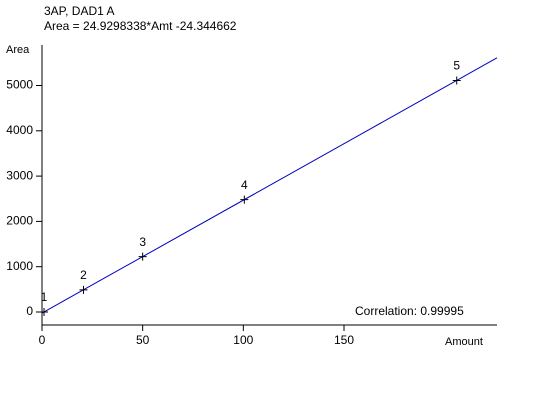  What do you see at coordinates (456, 66) in the screenshot?
I see `point-label: 5` at bounding box center [456, 66].